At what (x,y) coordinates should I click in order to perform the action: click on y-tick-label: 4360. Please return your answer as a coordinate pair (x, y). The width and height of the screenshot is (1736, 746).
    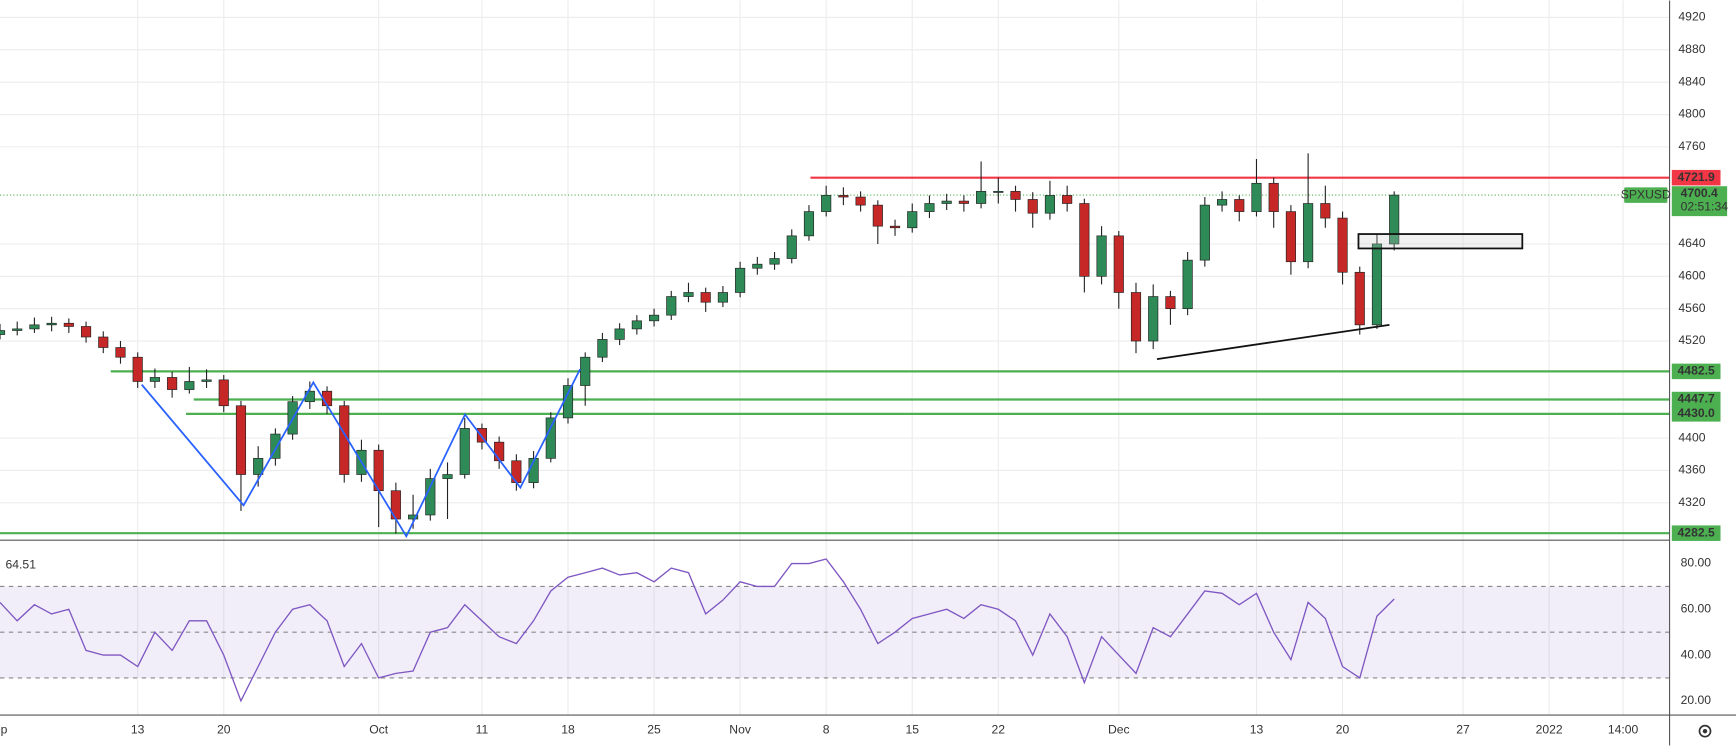
    Looking at the image, I should click on (1691, 470).